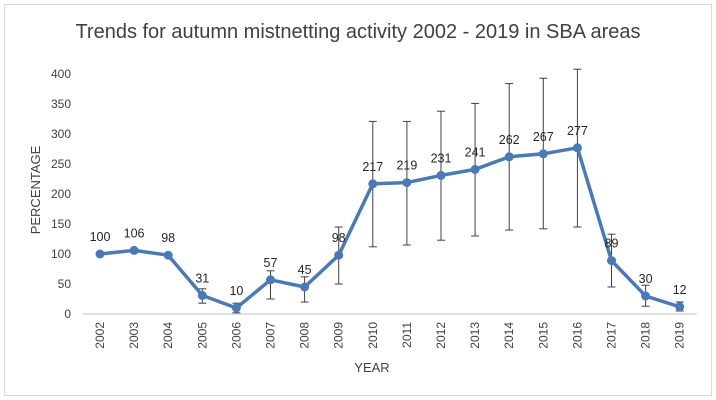  I want to click on x-tick-label: 2005, so click(202, 335).